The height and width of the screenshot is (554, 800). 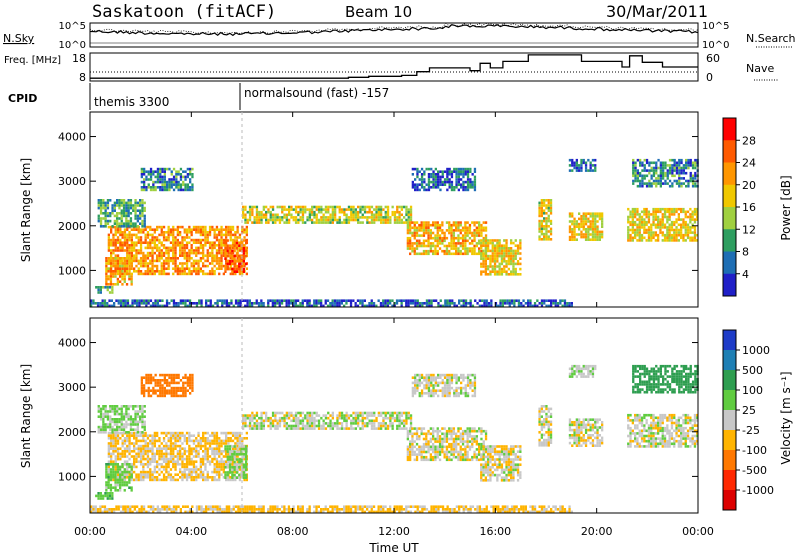 What do you see at coordinates (713, 58) in the screenshot?
I see `nave-tick-top: 60` at bounding box center [713, 58].